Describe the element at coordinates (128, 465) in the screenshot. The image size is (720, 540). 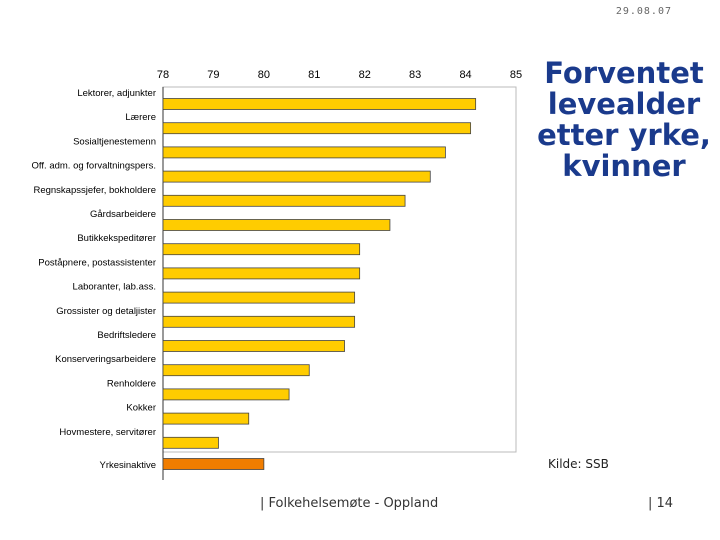
I see `category-label: Yrkesinaktive` at that location.